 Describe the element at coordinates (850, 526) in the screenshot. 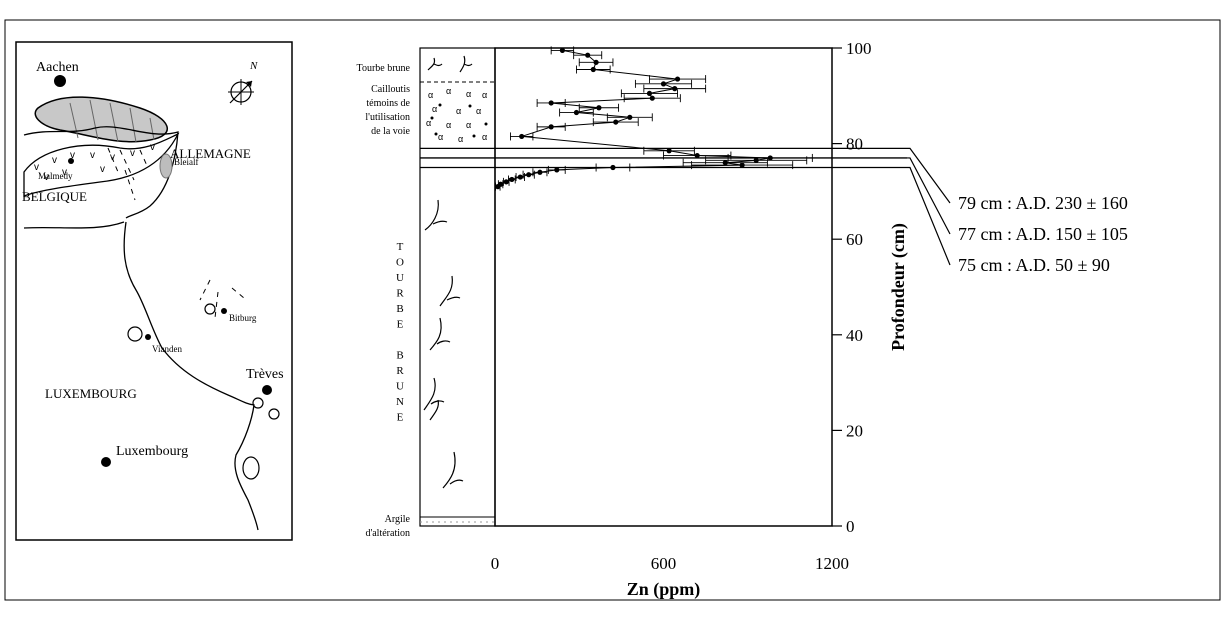

I see `y-tick-label: 0` at that location.